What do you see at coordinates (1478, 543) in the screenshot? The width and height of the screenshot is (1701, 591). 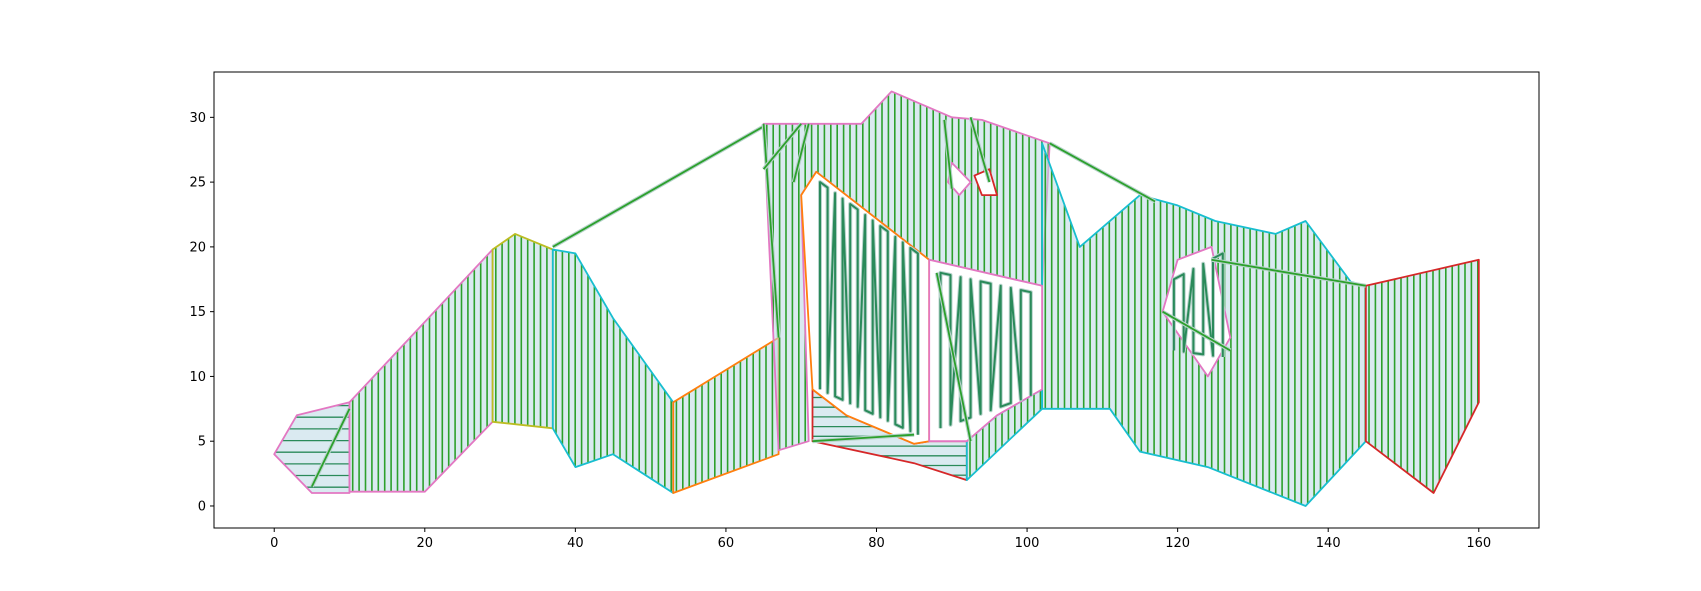 I see `x-tick-label: 160` at bounding box center [1478, 543].